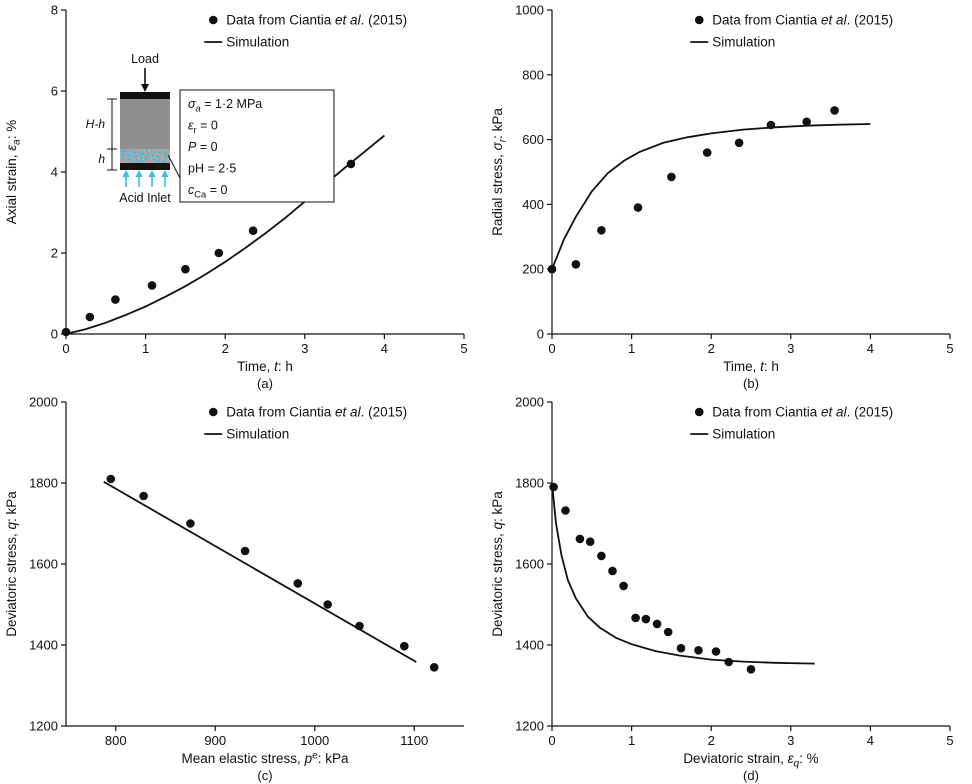  Describe the element at coordinates (751, 366) in the screenshot. I see `x-axis-label: Time, t: h` at that location.